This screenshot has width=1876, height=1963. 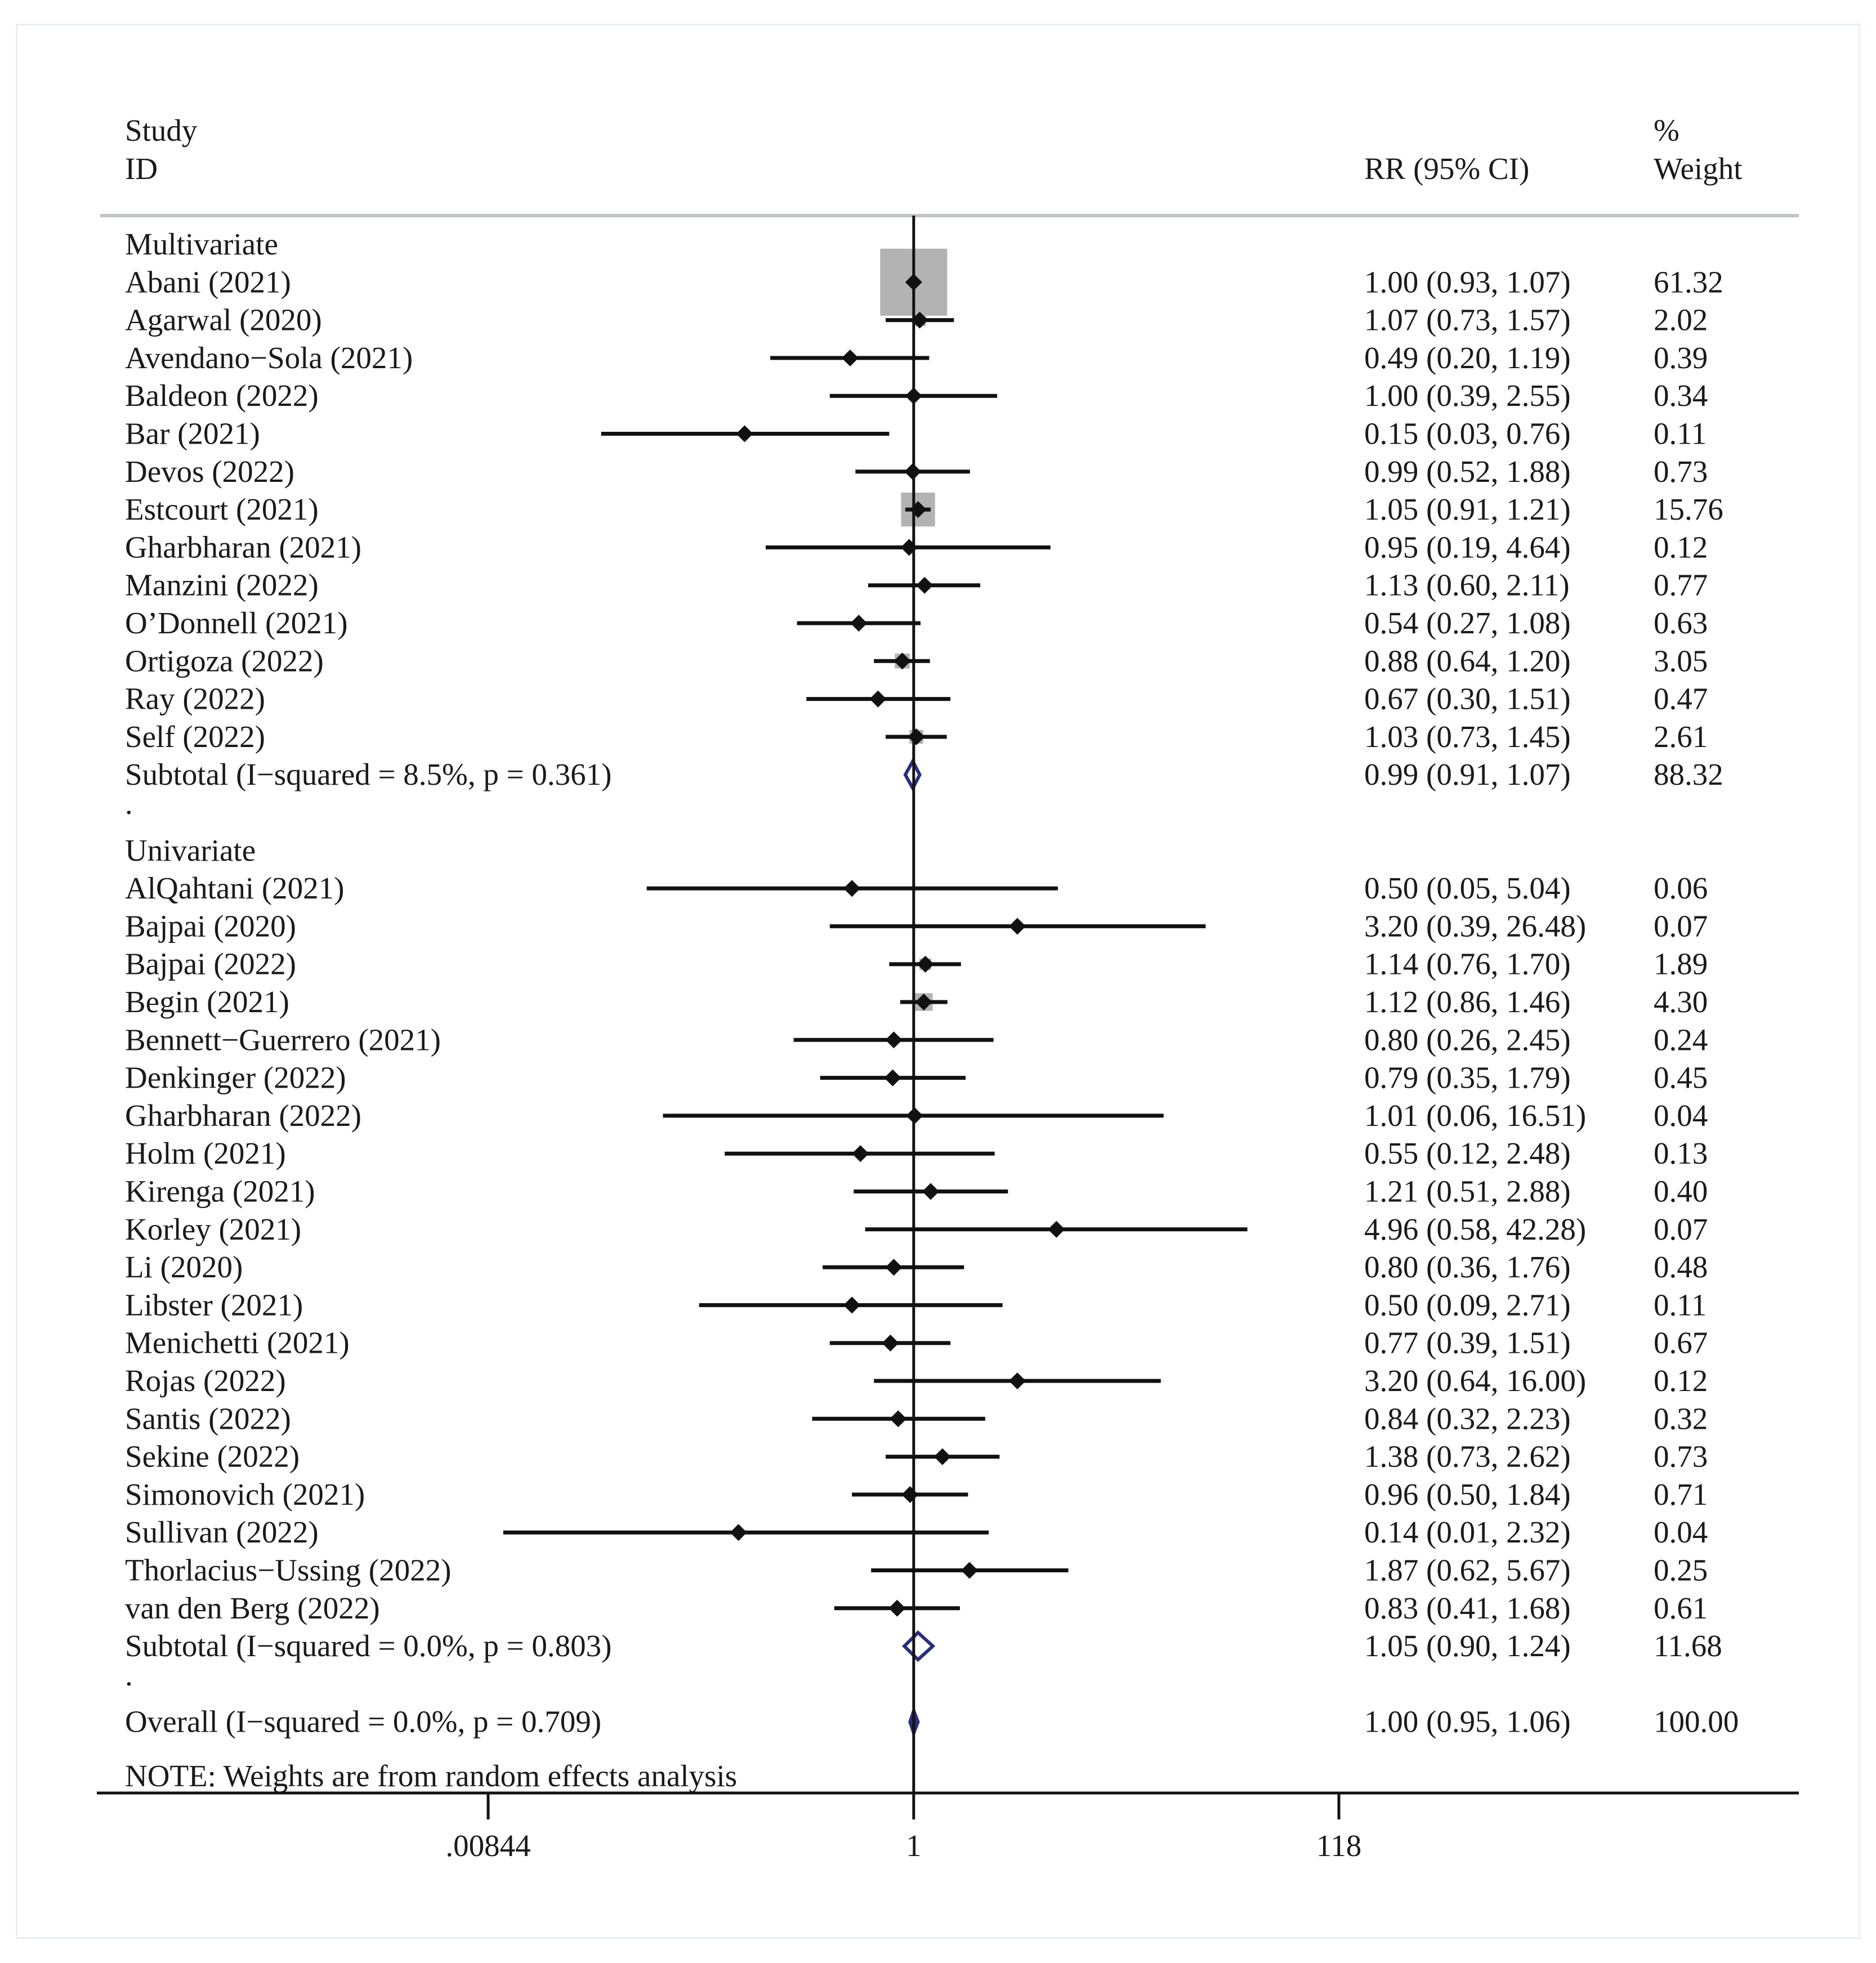 I want to click on weight-text: 0.06, so click(x=1681, y=888).